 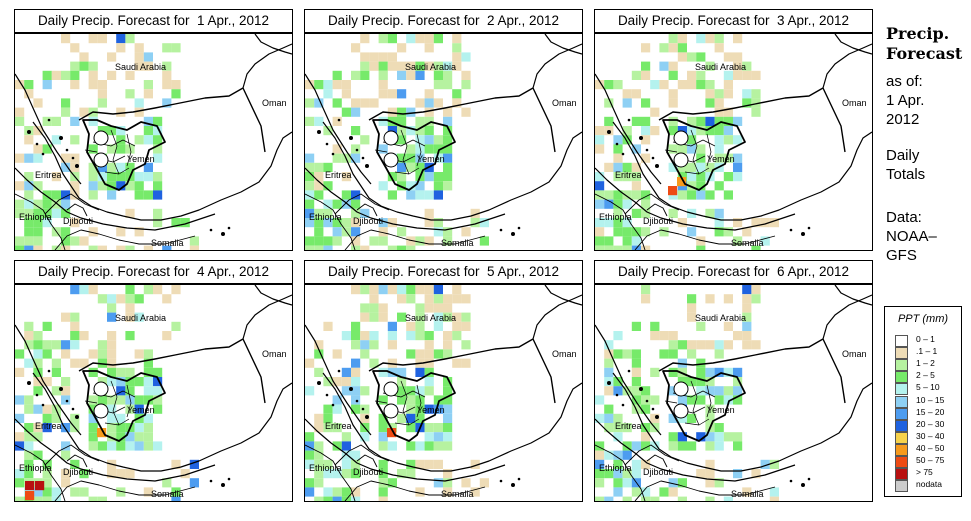 What do you see at coordinates (391, 160) in the screenshot?
I see `city-marker` at bounding box center [391, 160].